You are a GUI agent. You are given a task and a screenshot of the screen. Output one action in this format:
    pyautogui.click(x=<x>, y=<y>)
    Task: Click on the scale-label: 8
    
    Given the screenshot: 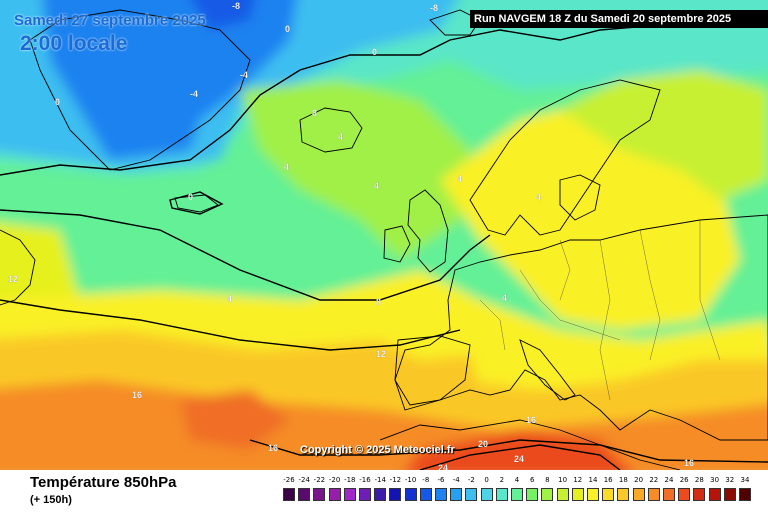 What is the action you would take?
    pyautogui.click(x=547, y=480)
    